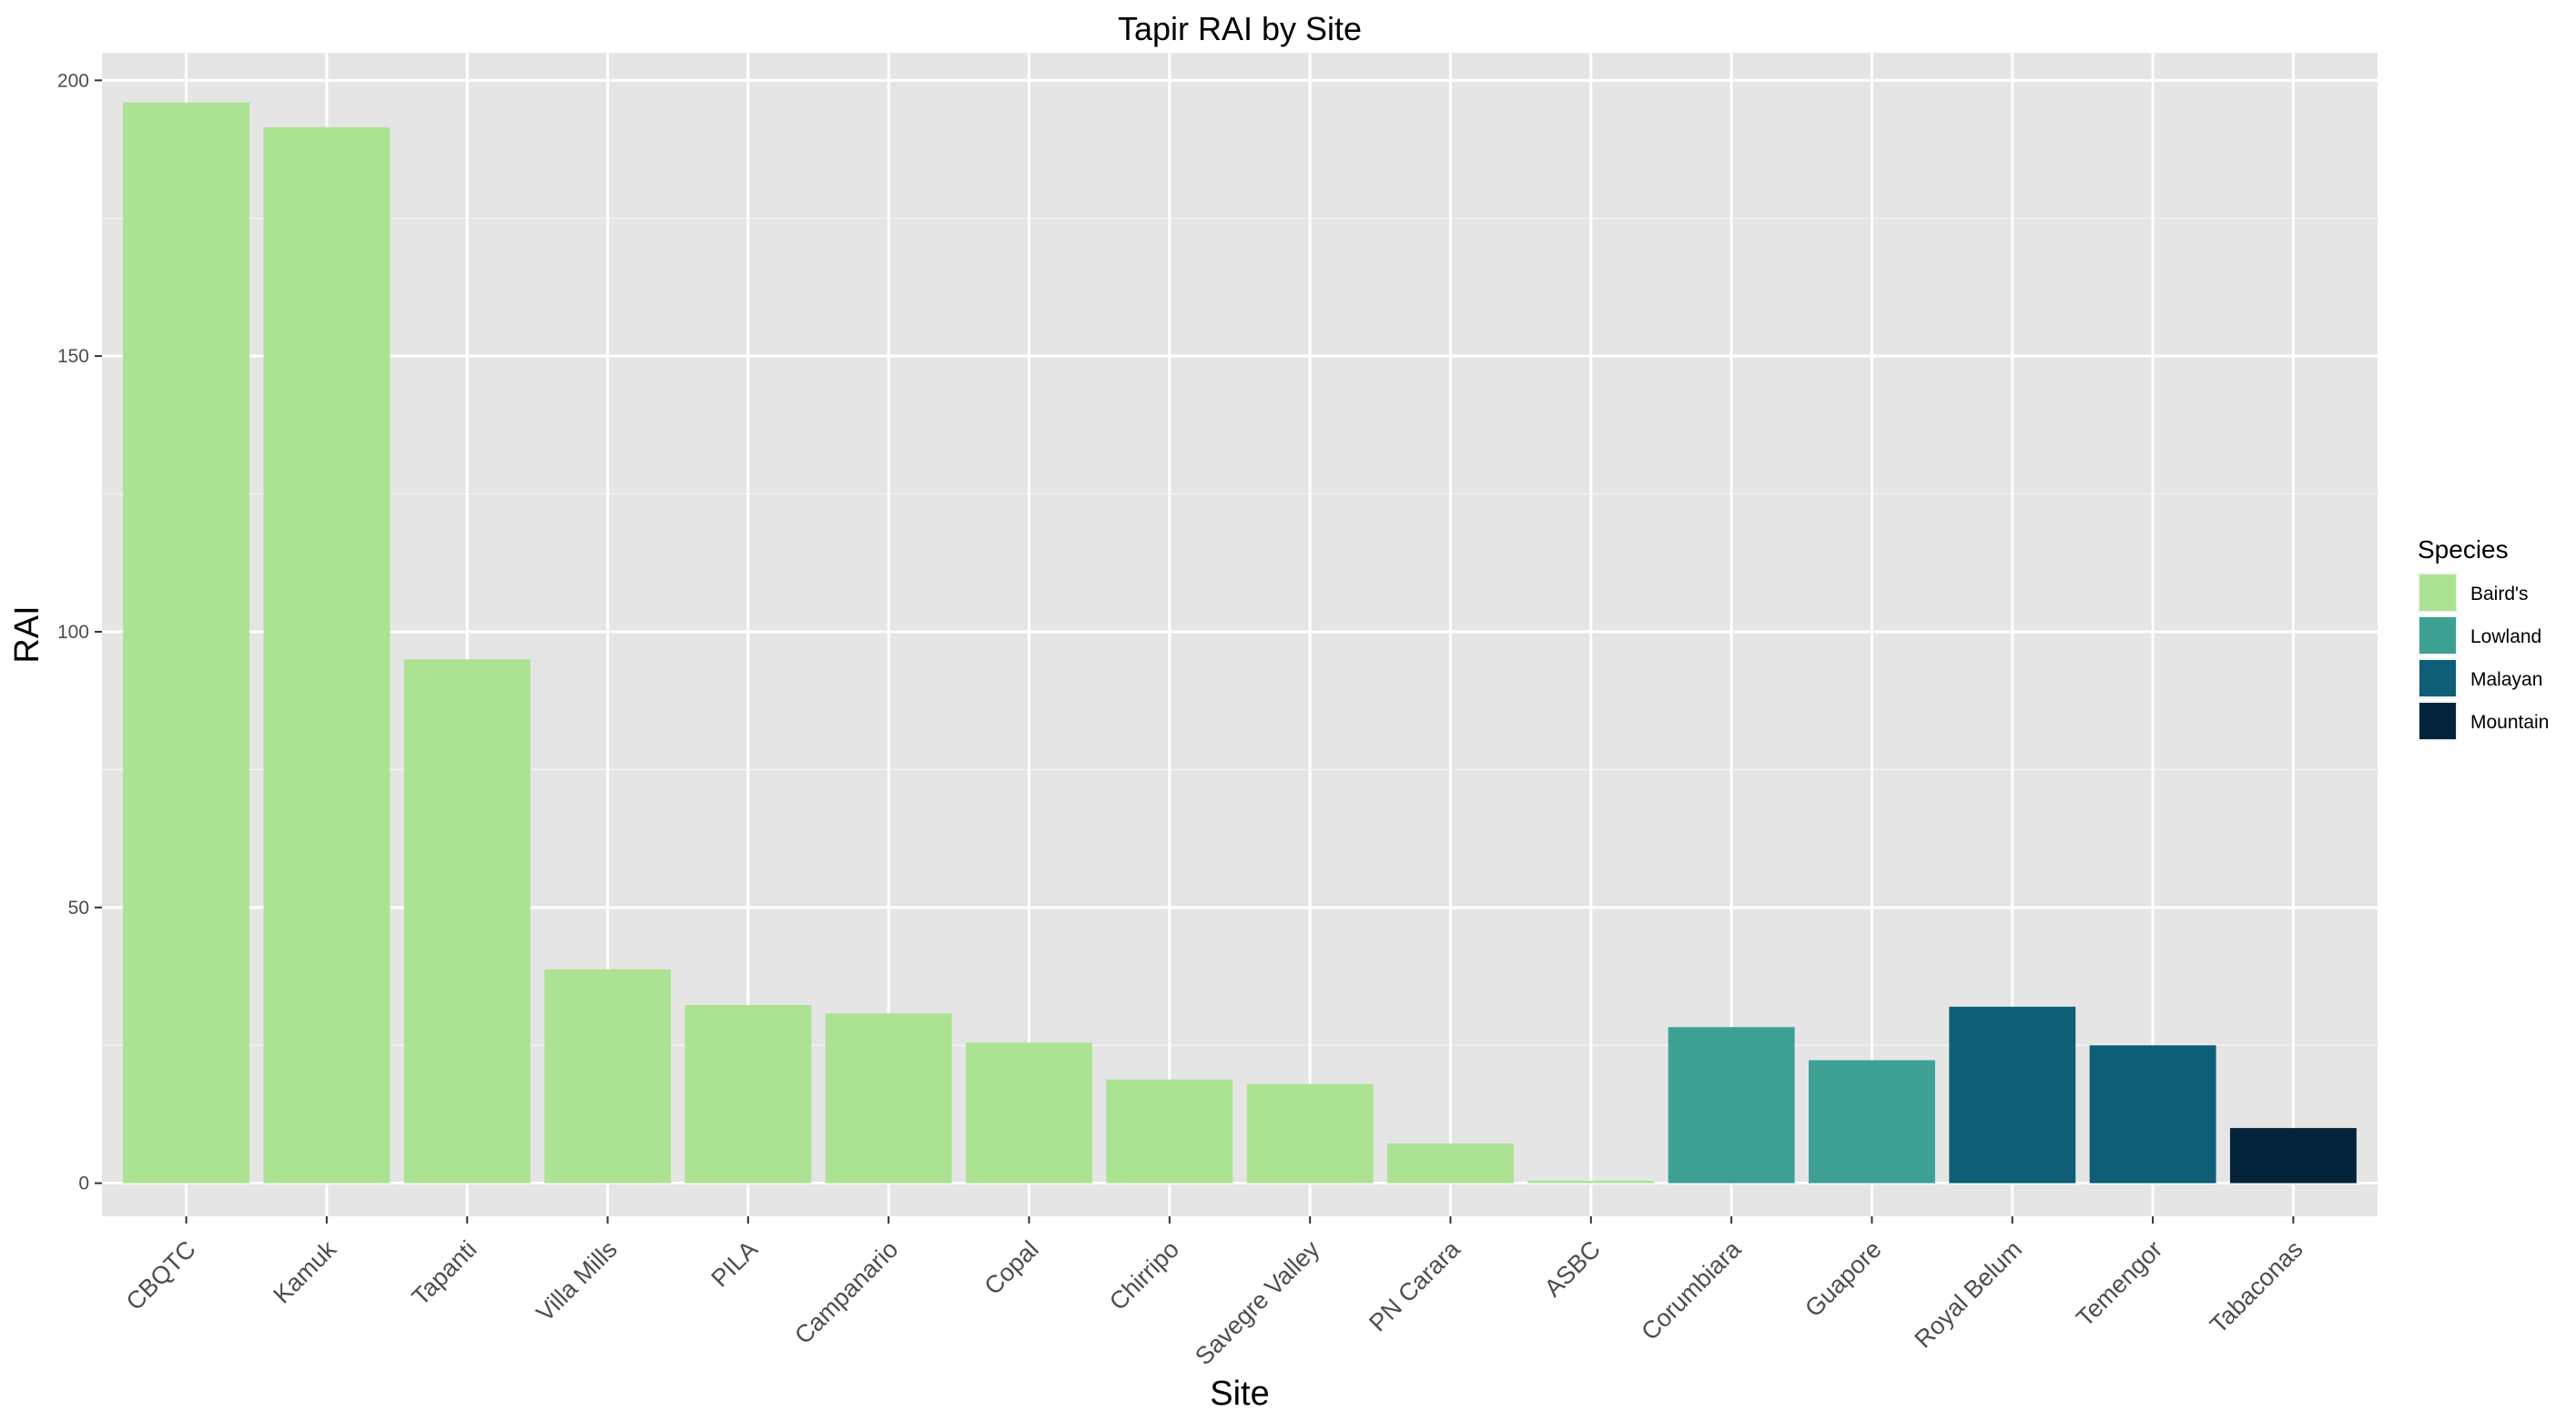 The image size is (2576, 1422). I want to click on x-tick-label: Campanario, so click(846, 1292).